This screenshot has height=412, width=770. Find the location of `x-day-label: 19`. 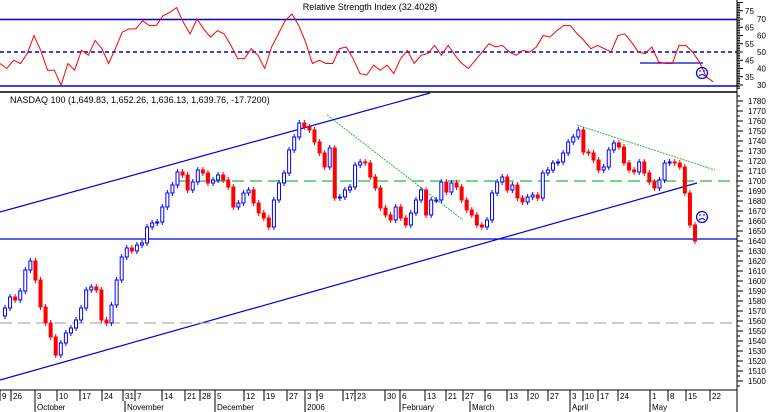

x-day-label: 19 is located at coordinates (270, 396).